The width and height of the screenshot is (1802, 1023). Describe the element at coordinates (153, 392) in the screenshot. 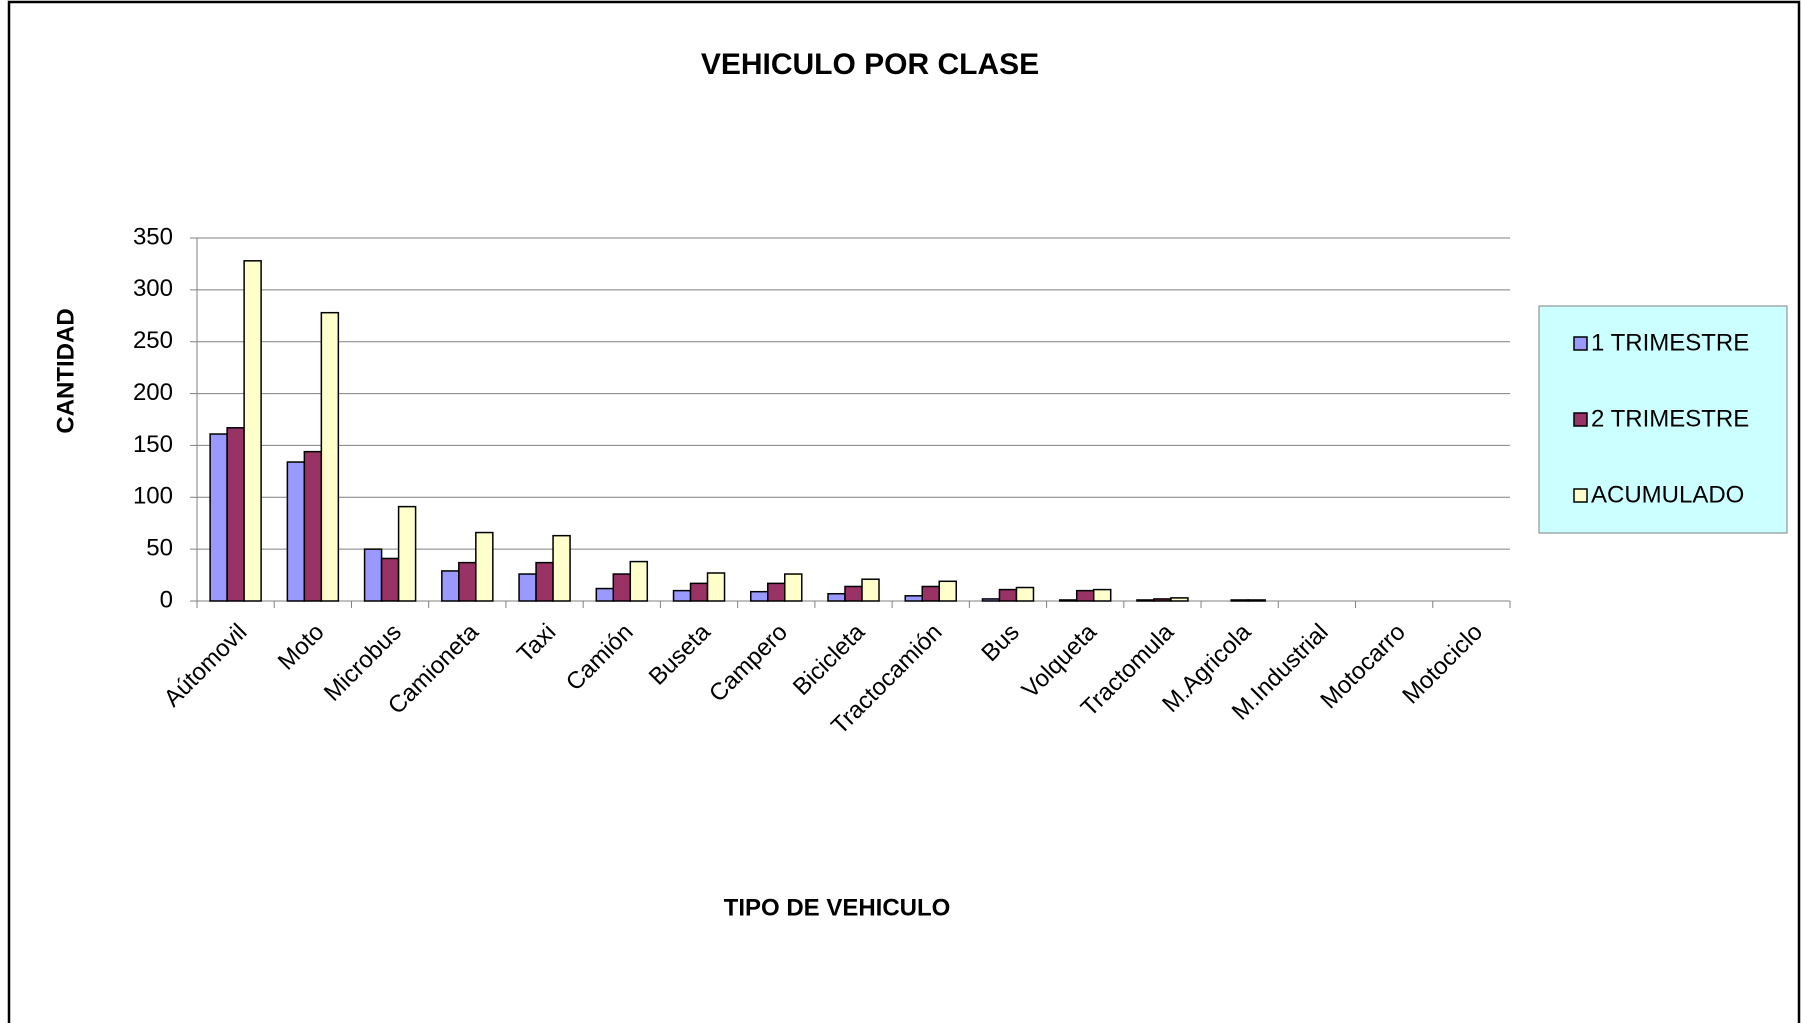

I see `y-tick-label: 200` at that location.